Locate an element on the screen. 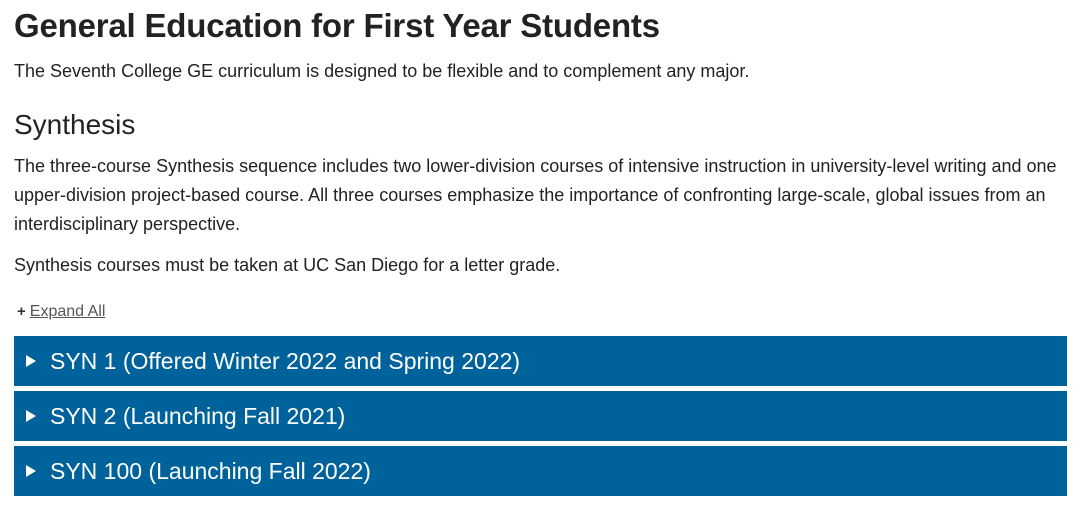 The height and width of the screenshot is (507, 1080). accordion-item-label: SYN 2 (Launching Fall 2021) is located at coordinates (198, 416).